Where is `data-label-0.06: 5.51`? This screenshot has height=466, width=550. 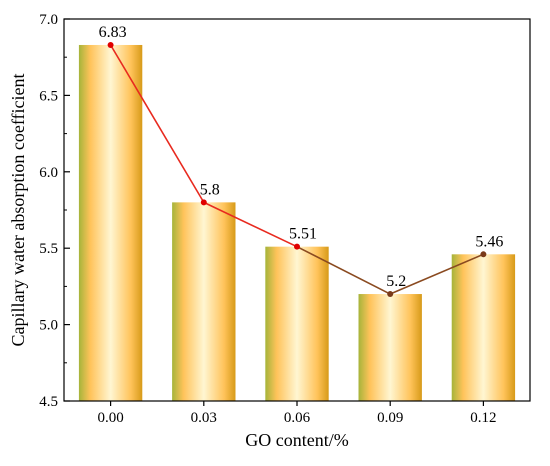 data-label-0.06: 5.51 is located at coordinates (303, 234).